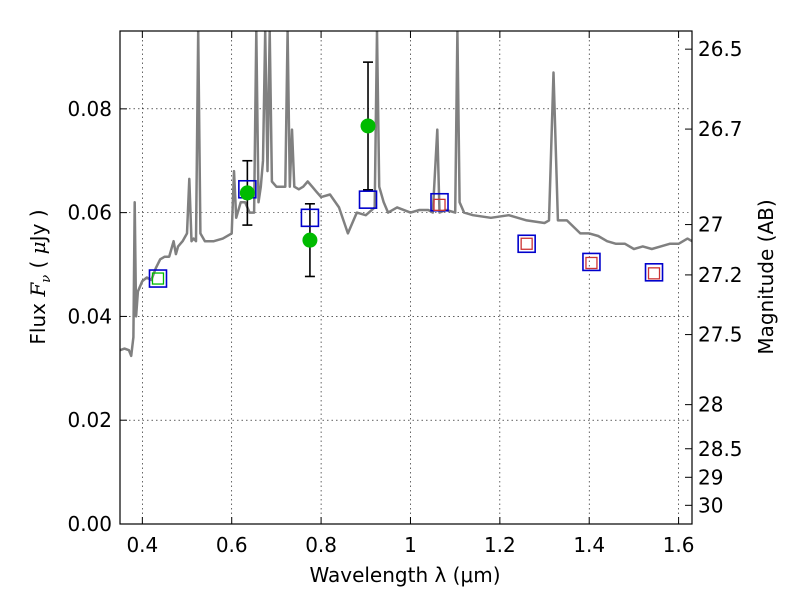 This screenshot has width=800, height=600. I want to click on x-tick-label: 1, so click(410, 545).